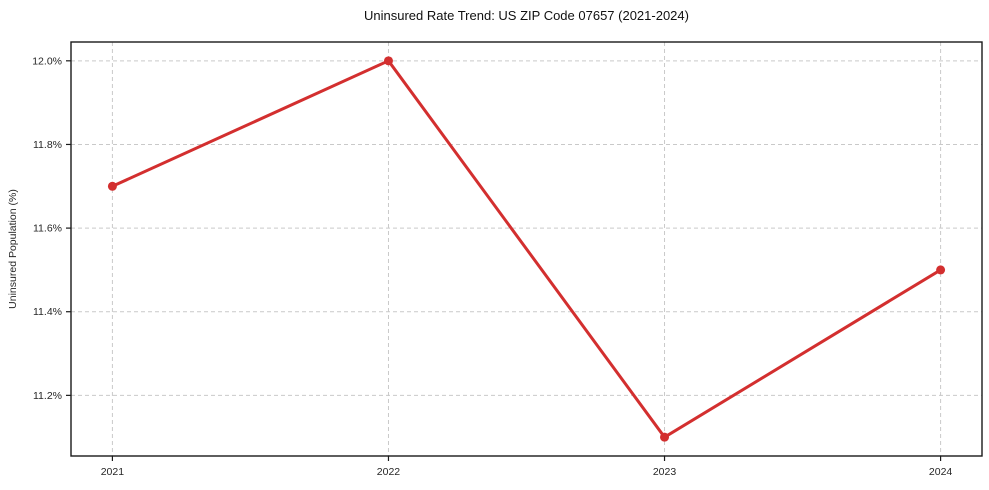 This screenshot has width=989, height=490. I want to click on y-tick-label: 11.8%, so click(47, 145).